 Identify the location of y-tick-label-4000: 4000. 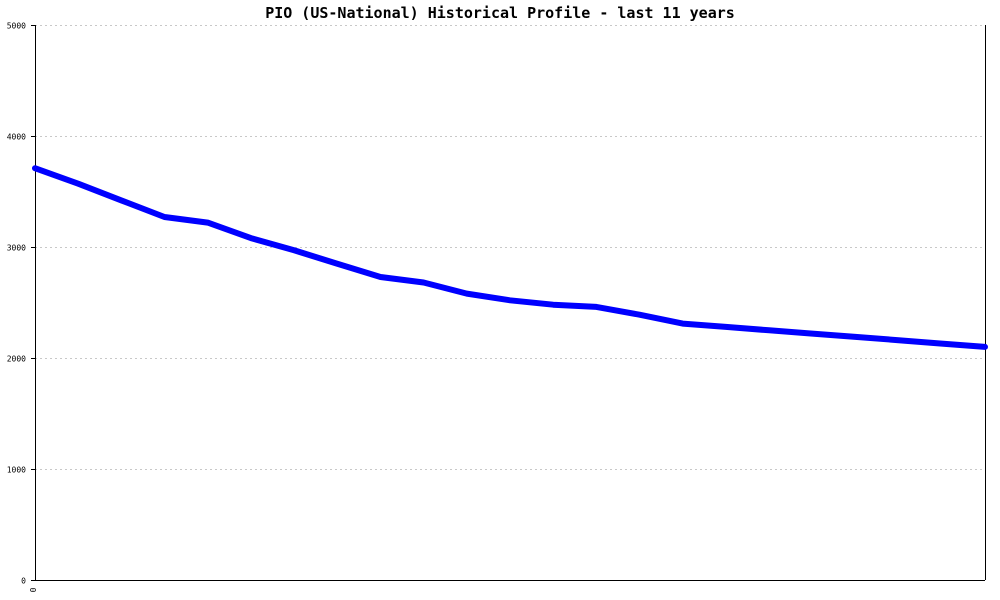
(16, 137).